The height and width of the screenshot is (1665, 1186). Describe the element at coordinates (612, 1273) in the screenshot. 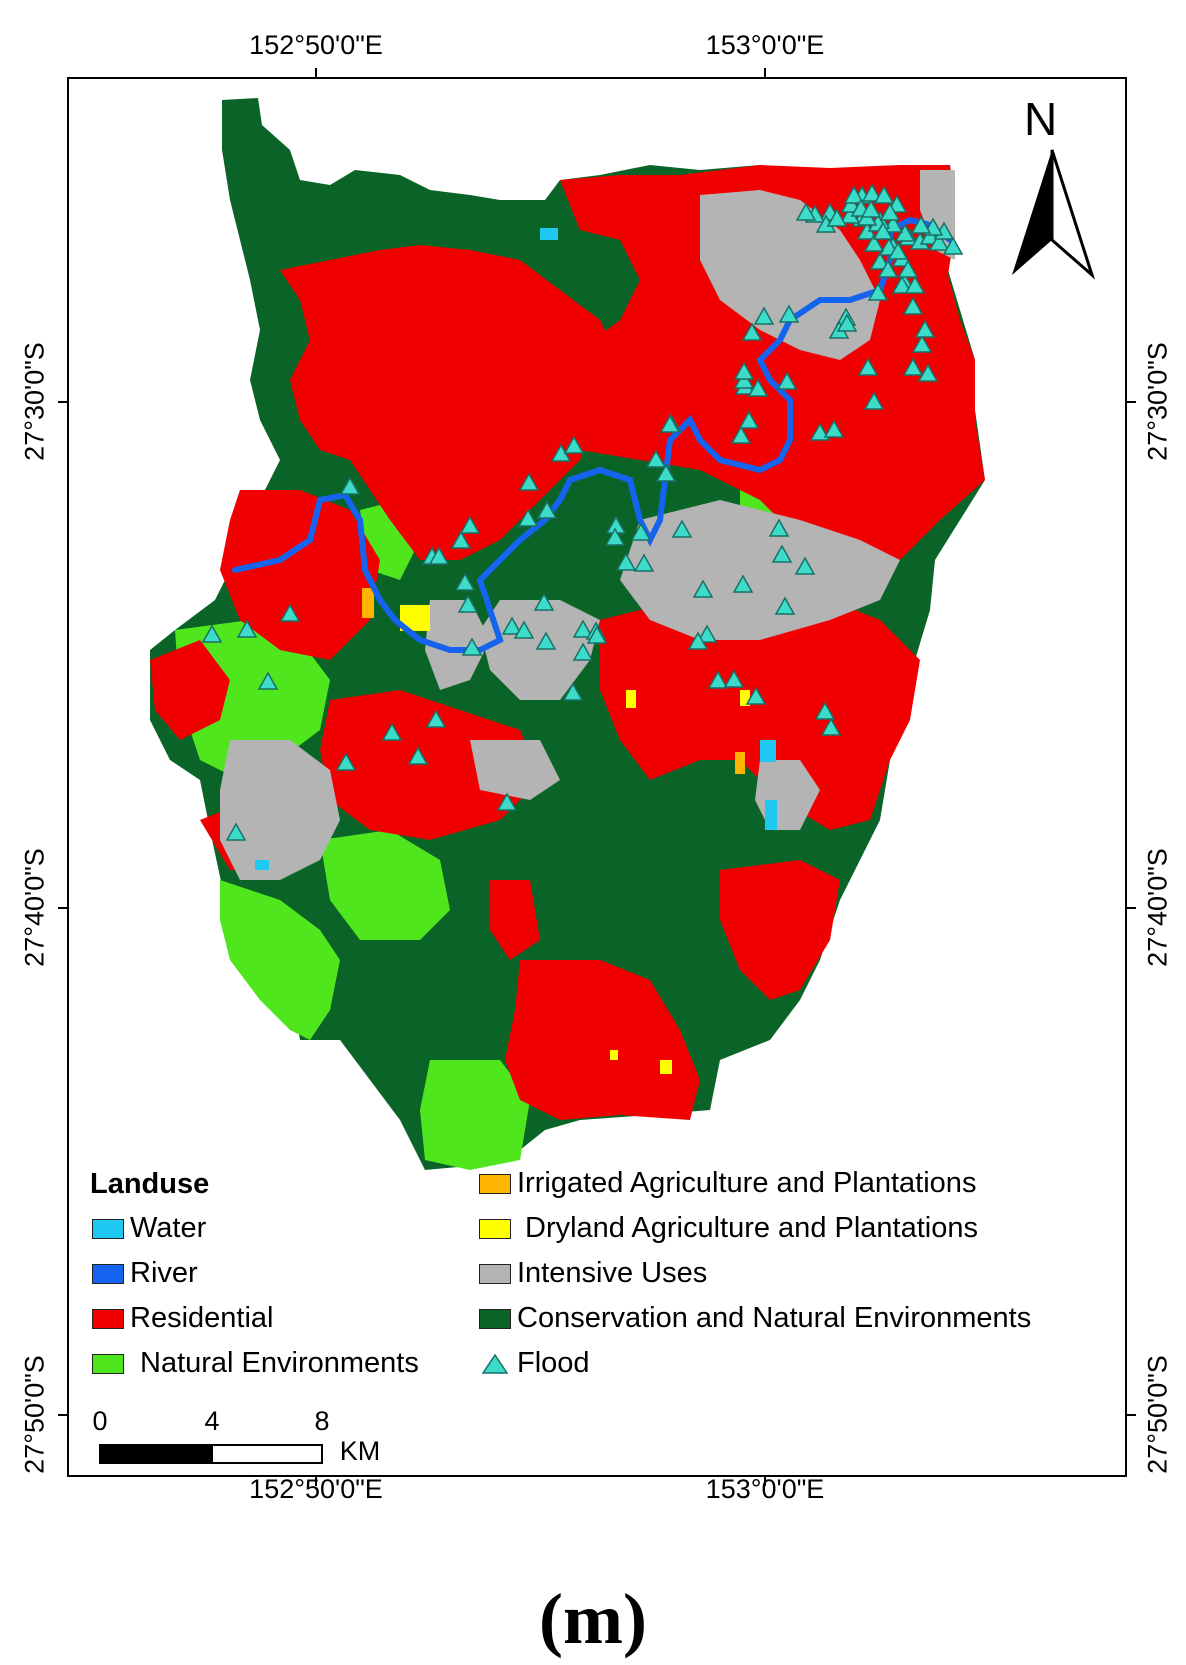

I see `legend-label-intensive-uses: Intensive Uses` at that location.